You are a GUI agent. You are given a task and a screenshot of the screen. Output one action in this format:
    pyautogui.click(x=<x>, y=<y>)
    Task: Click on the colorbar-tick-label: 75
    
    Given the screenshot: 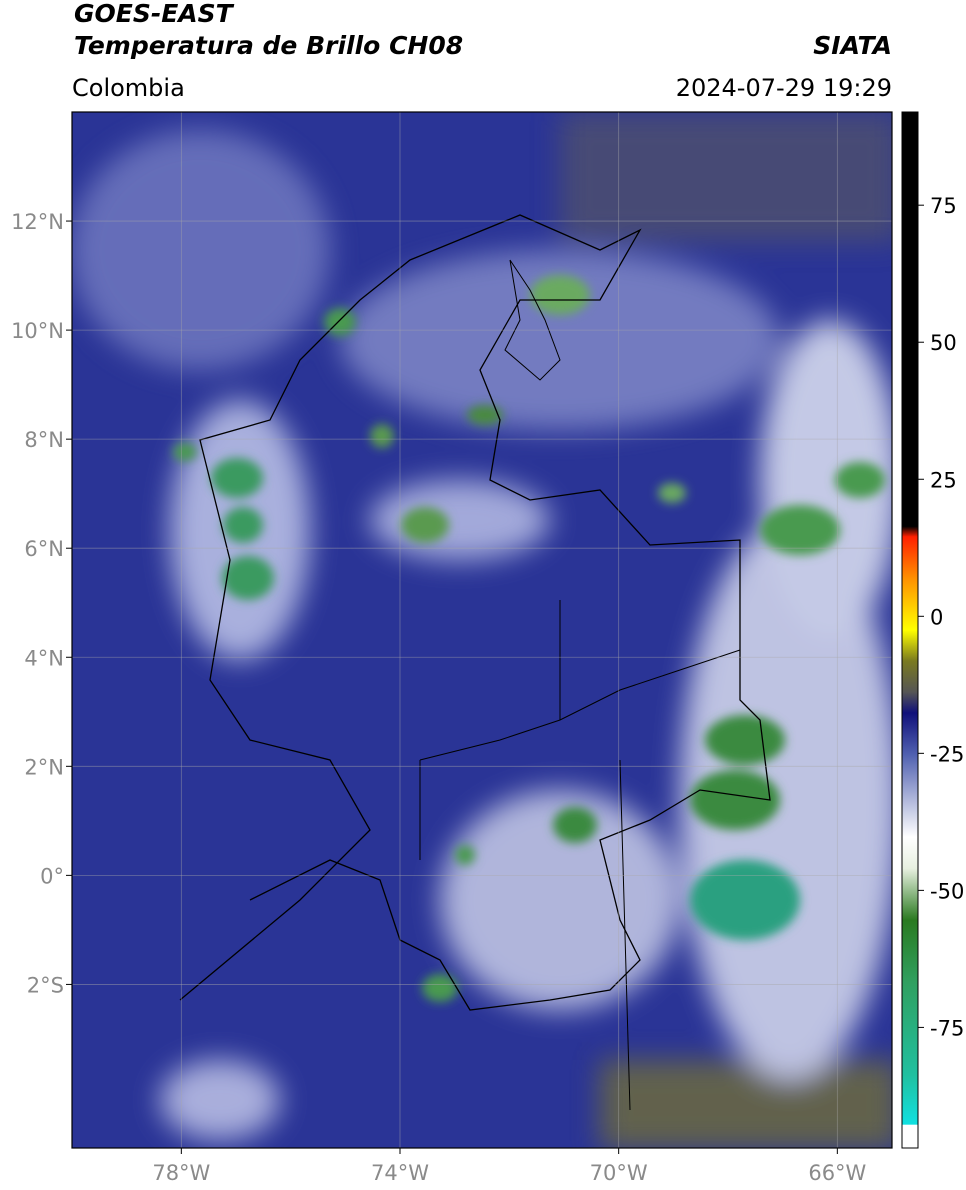 What is the action you would take?
    pyautogui.click(x=943, y=206)
    